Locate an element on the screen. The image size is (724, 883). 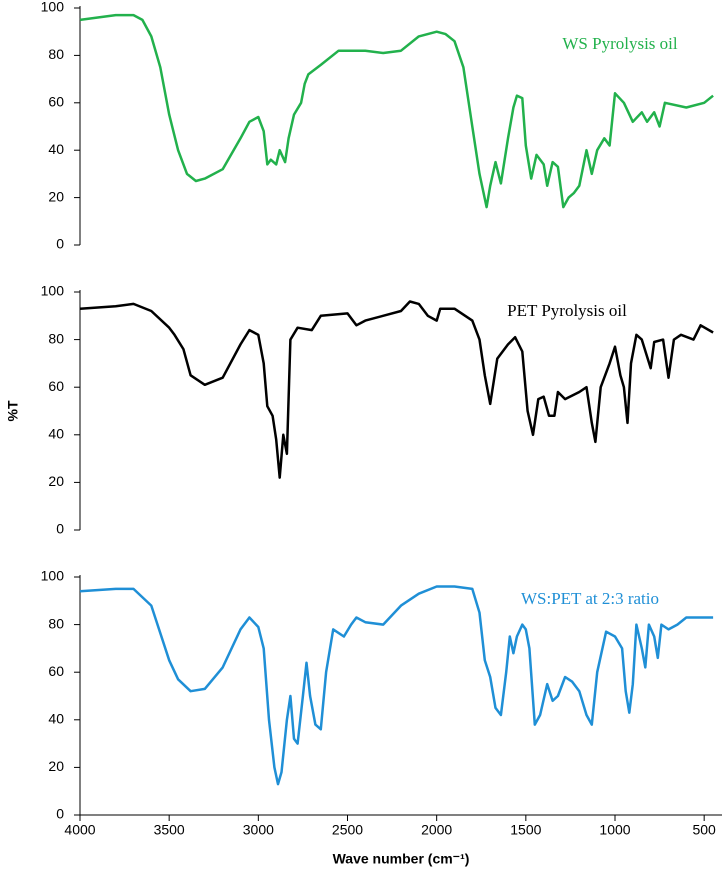
x-tick-label: 1500 is located at coordinates (525, 830).